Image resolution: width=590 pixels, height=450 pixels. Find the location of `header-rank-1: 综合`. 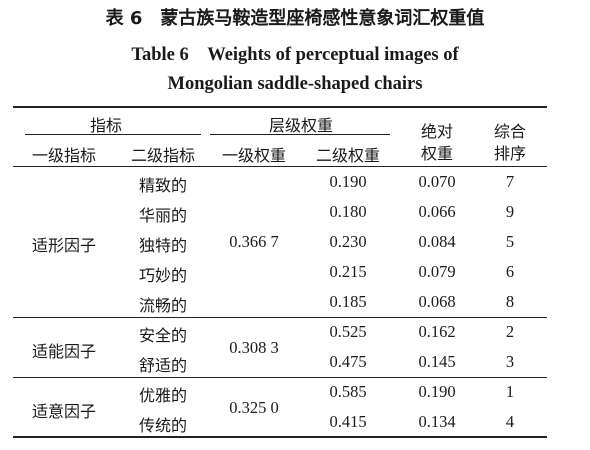

header-rank-1: 综合 is located at coordinates (510, 131).